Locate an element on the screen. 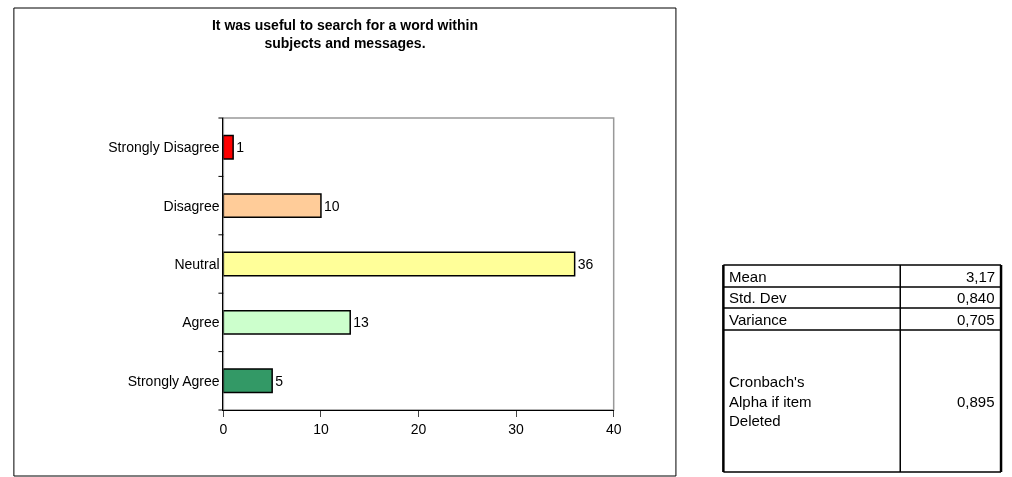  text: 0,705 is located at coordinates (976, 319).